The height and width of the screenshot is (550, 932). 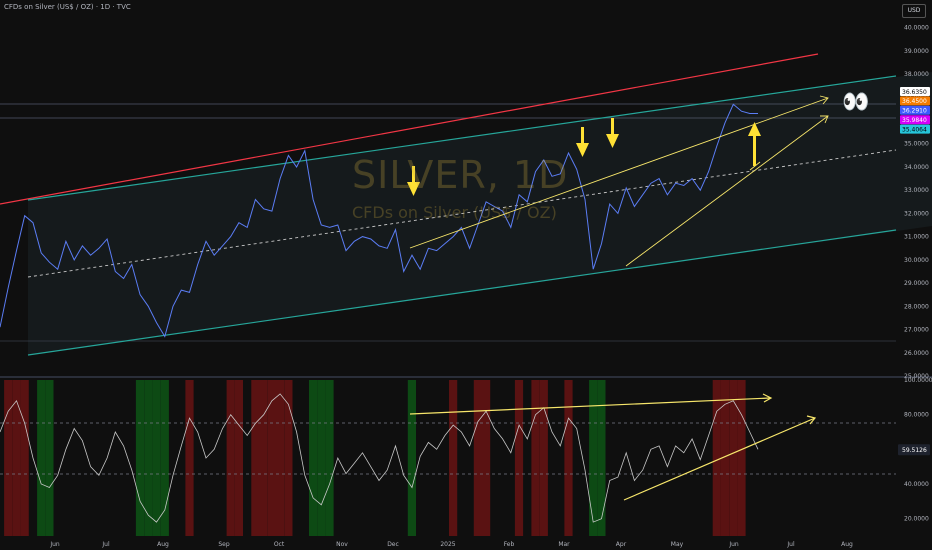 I want to click on osc-trendline-lower, so click(x=720, y=458).